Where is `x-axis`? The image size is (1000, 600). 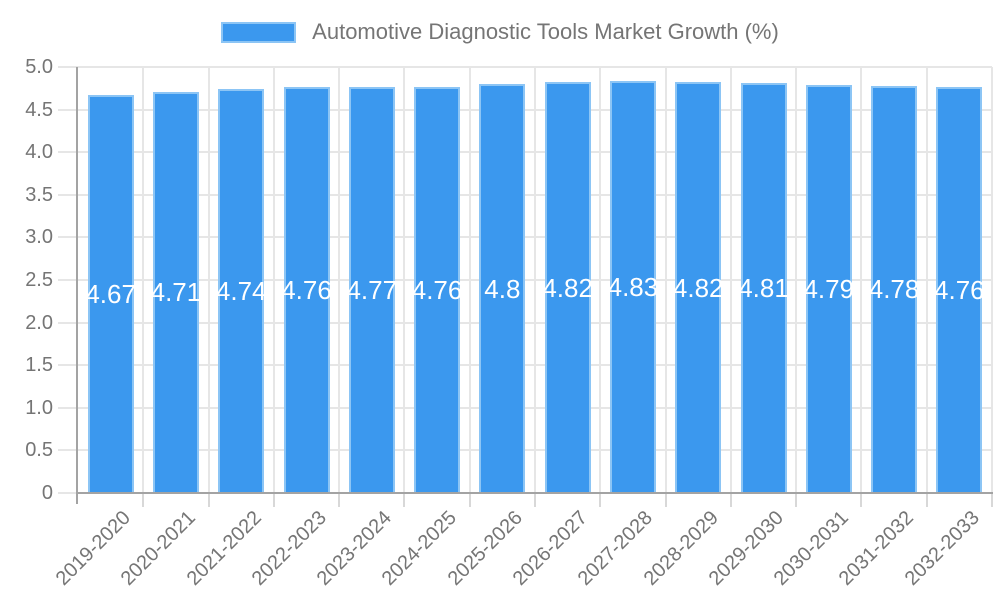
x-axis is located at coordinates (534, 493).